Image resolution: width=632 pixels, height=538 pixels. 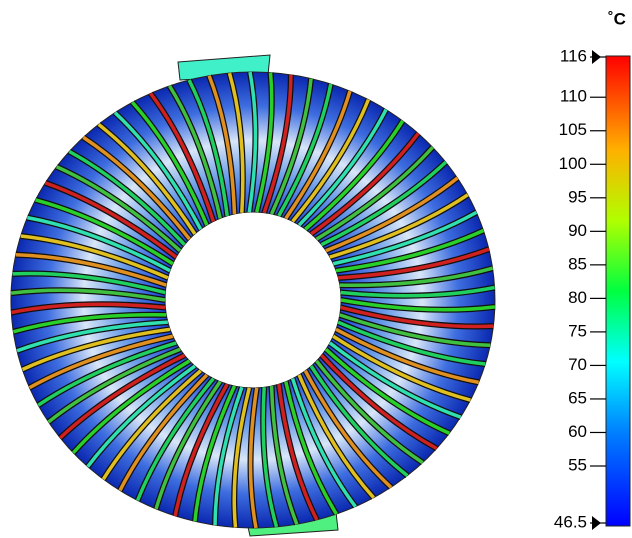 What do you see at coordinates (617, 18) in the screenshot?
I see `unit-label: ˚C` at bounding box center [617, 18].